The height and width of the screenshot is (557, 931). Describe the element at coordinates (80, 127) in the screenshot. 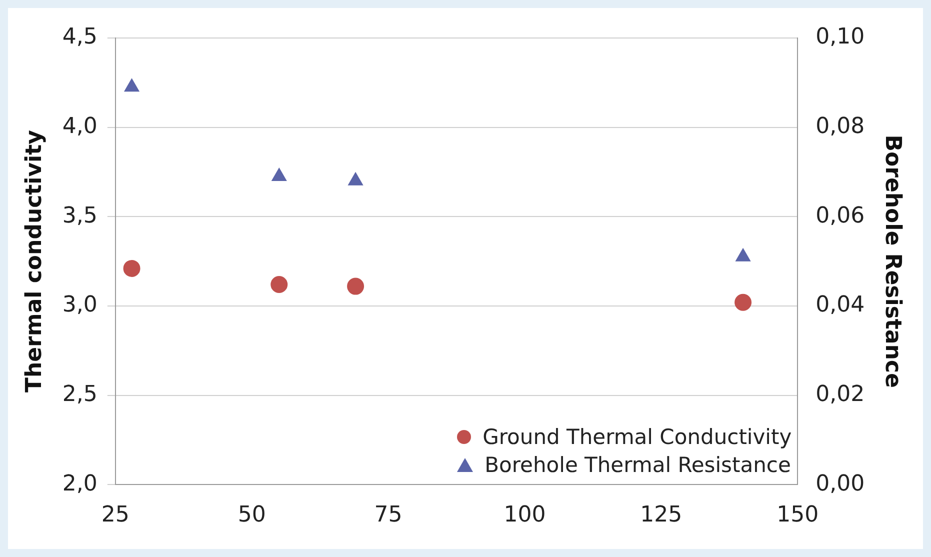

I see `y-tick-label: 4,0` at that location.